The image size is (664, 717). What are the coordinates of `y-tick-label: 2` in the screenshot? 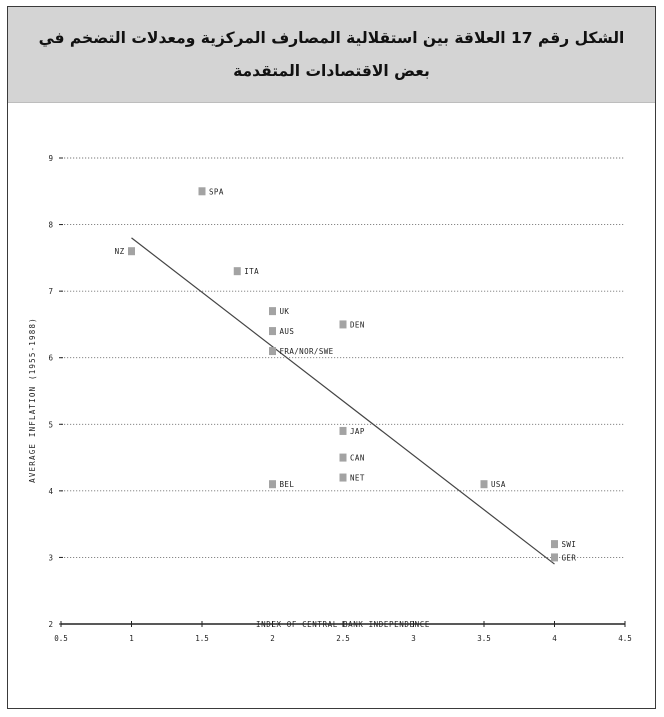 It's located at (50, 624).